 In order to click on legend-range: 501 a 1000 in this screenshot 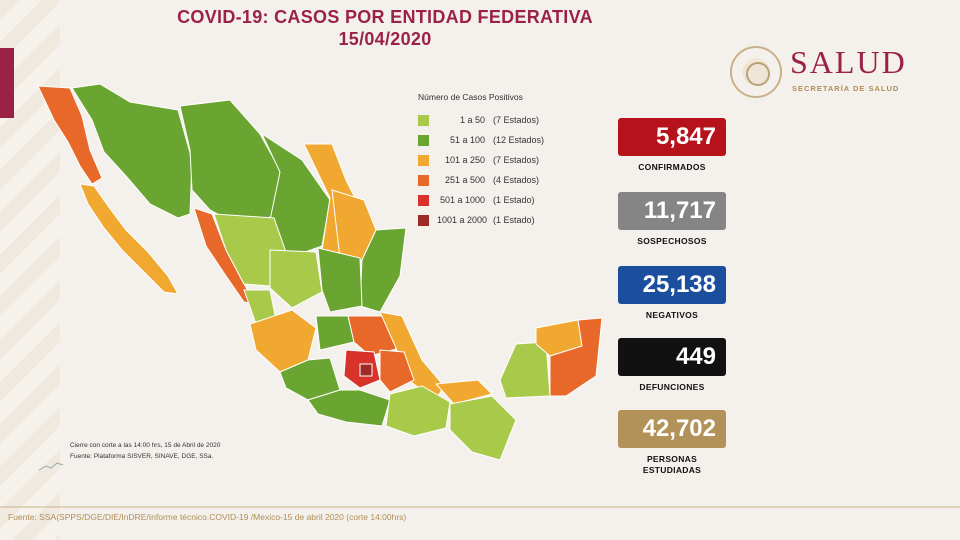, I will do `click(462, 200)`.